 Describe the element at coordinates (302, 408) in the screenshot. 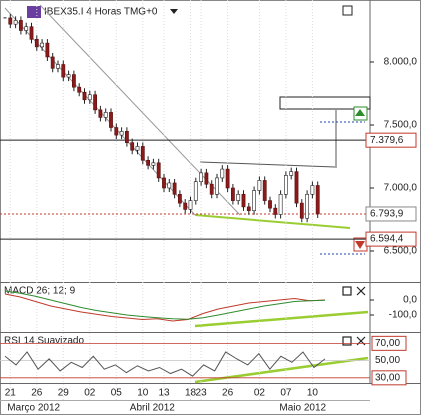

I see `x-group-label: Maio 2012` at that location.